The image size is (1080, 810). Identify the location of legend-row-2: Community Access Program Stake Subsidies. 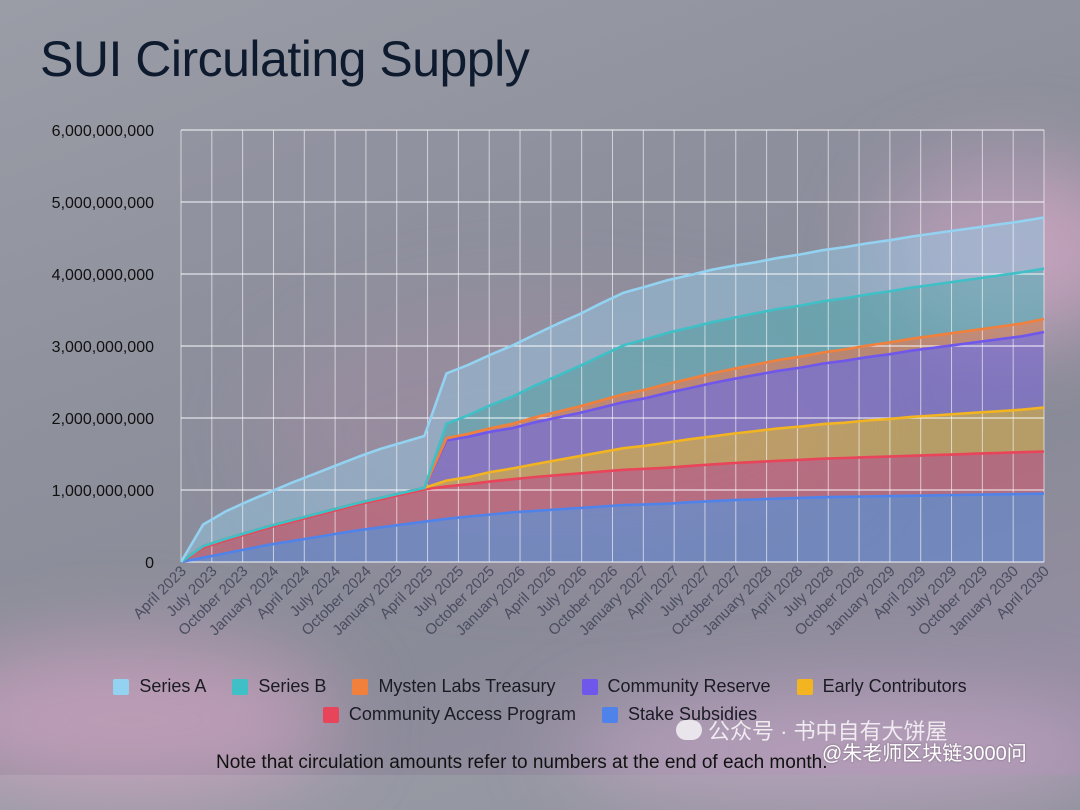
(540, 714).